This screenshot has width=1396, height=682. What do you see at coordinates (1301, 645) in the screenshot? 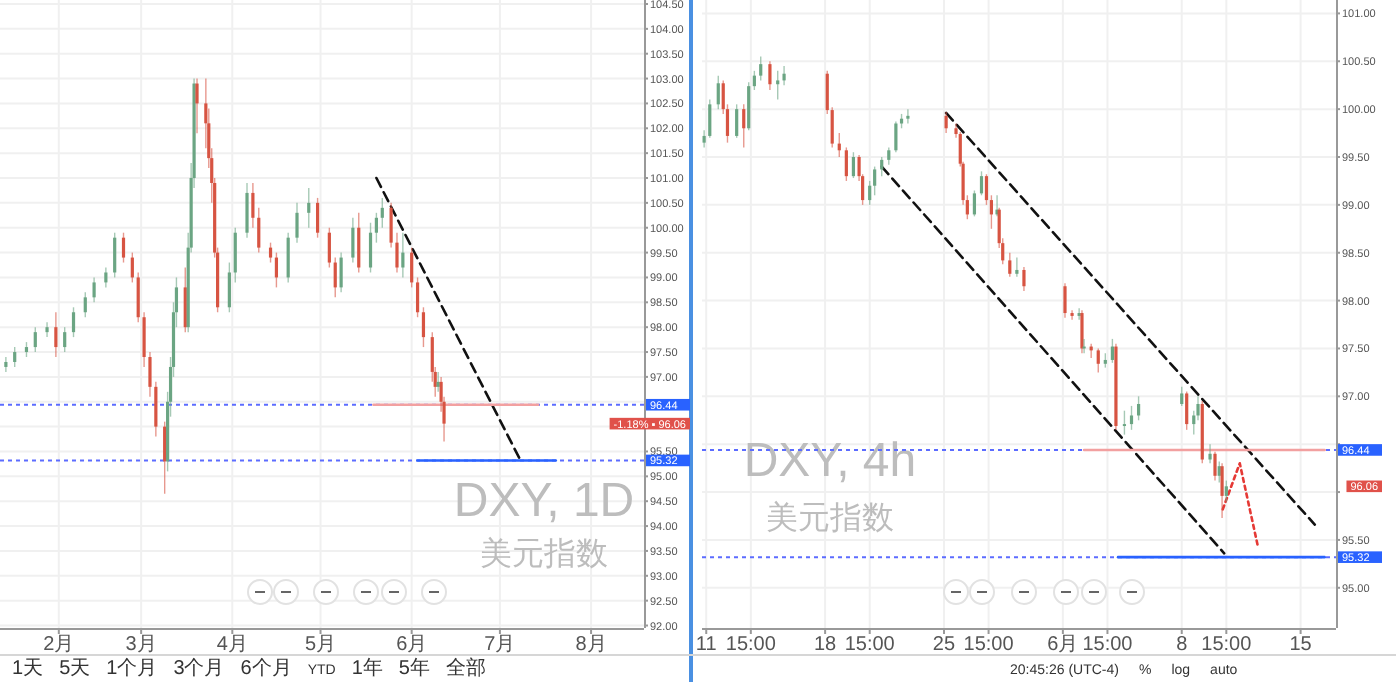
I see `x-tick-label: 15` at bounding box center [1301, 645].